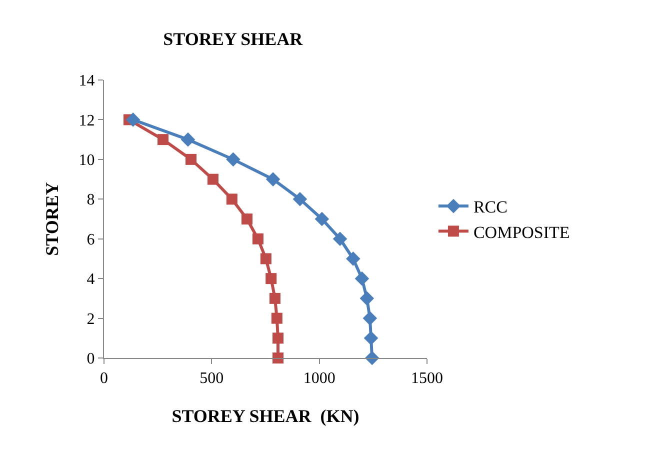 The width and height of the screenshot is (647, 462). Describe the element at coordinates (90, 319) in the screenshot. I see `y-tick-label: 2` at that location.